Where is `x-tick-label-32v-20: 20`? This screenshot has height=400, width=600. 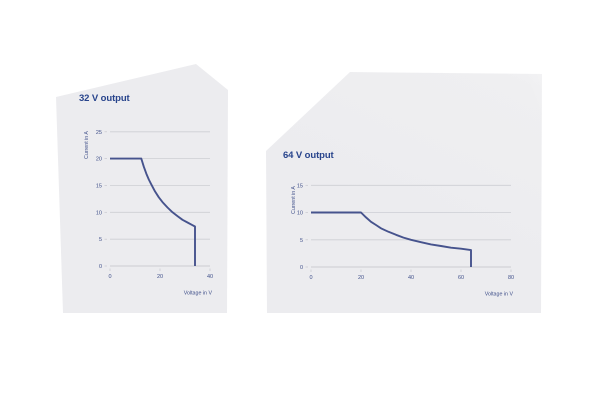
x-tick-label-32v-20: 20 is located at coordinates (160, 277).